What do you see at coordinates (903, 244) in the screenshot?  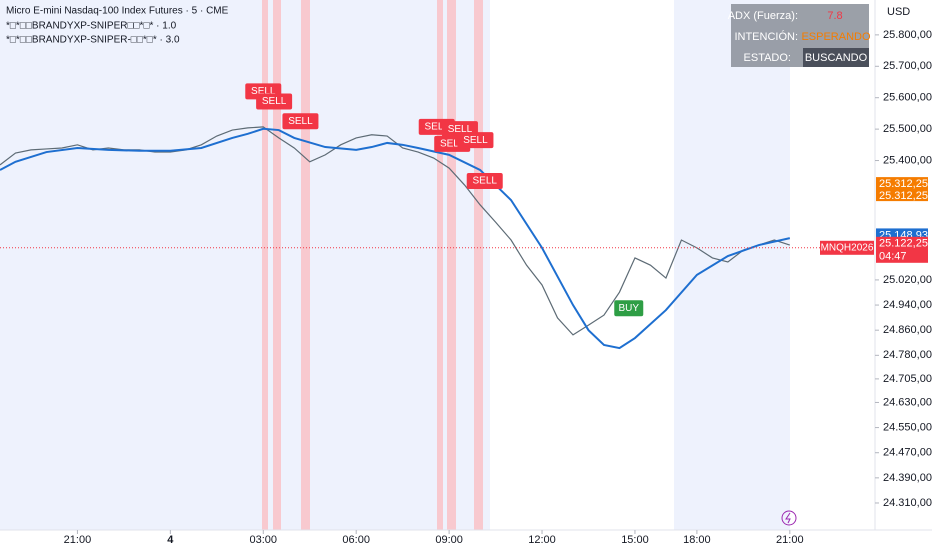 I see `price-tag-label: 25.122,25` at bounding box center [903, 244].